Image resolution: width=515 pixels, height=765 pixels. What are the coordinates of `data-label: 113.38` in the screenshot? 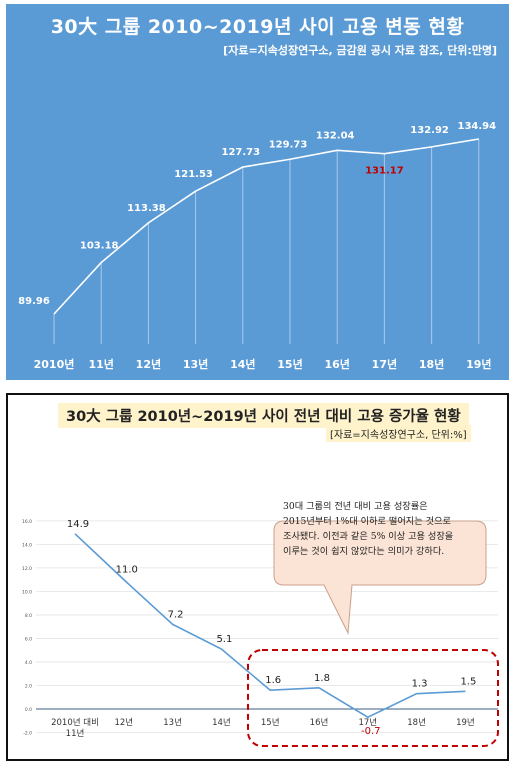 It's located at (146, 208).